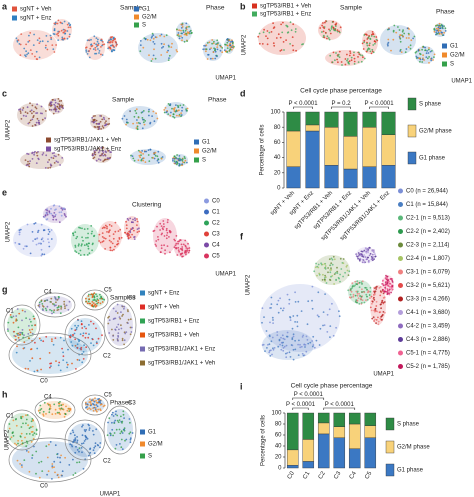  I want to click on cluster-label: C3, so click(132, 299).